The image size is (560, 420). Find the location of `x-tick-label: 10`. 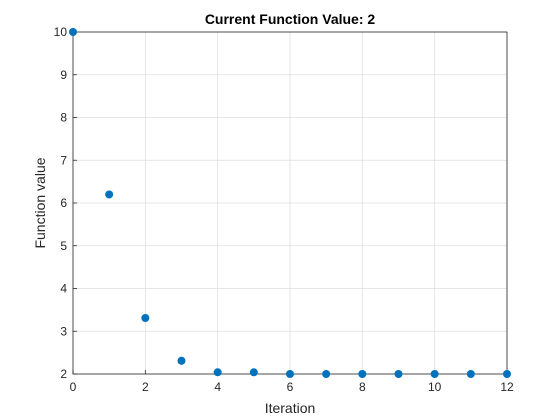

x-tick-label: 10 is located at coordinates (435, 387).